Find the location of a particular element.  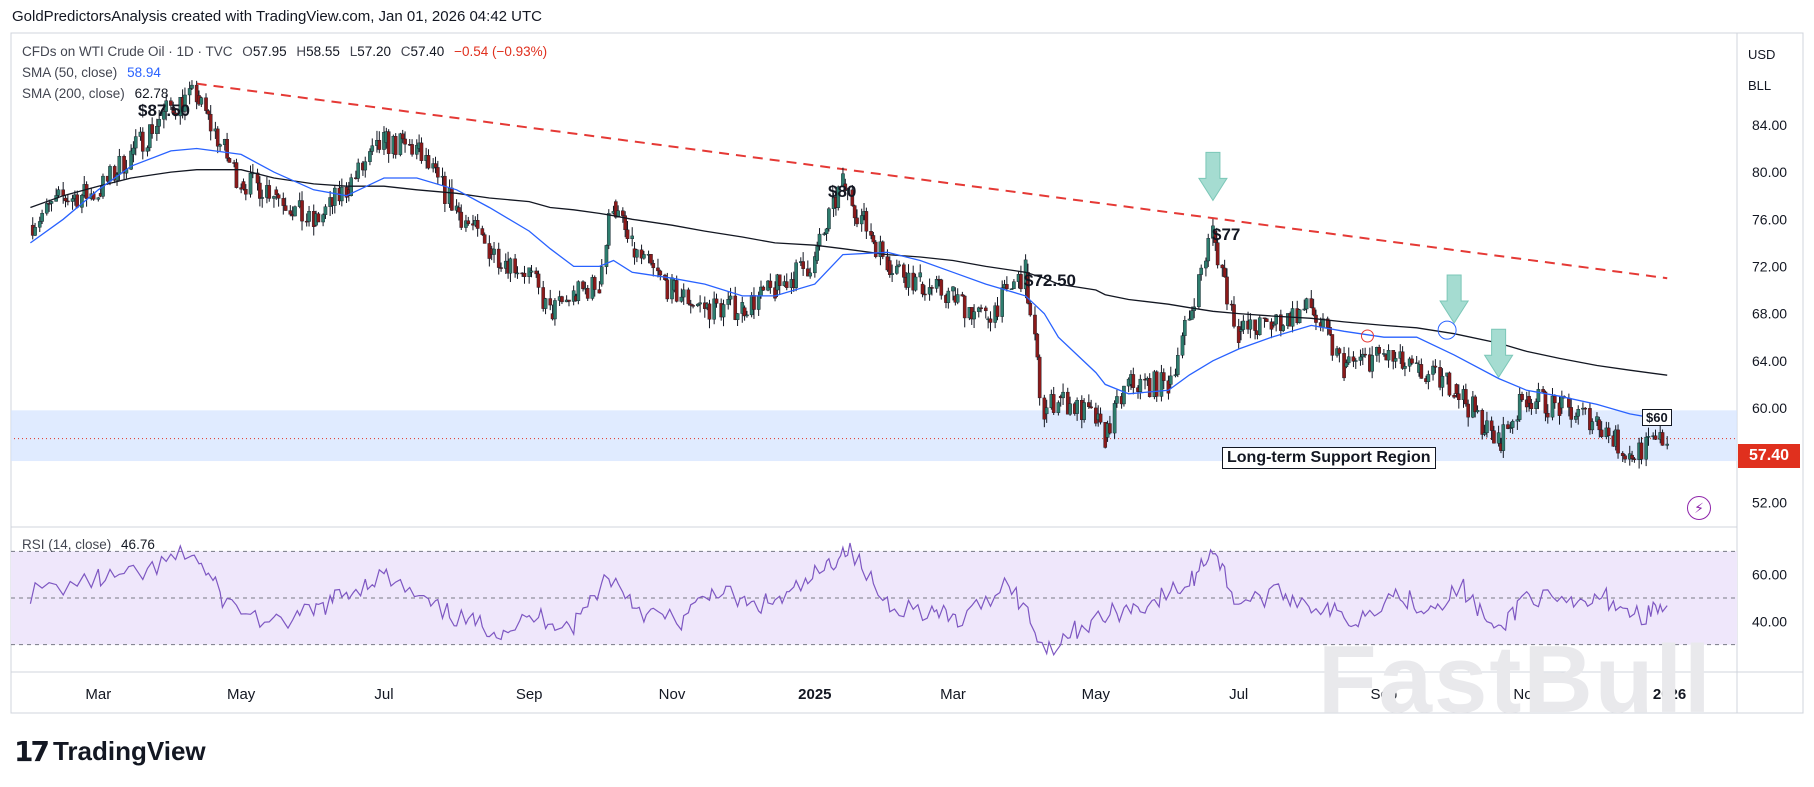

rsi-tick-label: 60.00 is located at coordinates (1769, 575).